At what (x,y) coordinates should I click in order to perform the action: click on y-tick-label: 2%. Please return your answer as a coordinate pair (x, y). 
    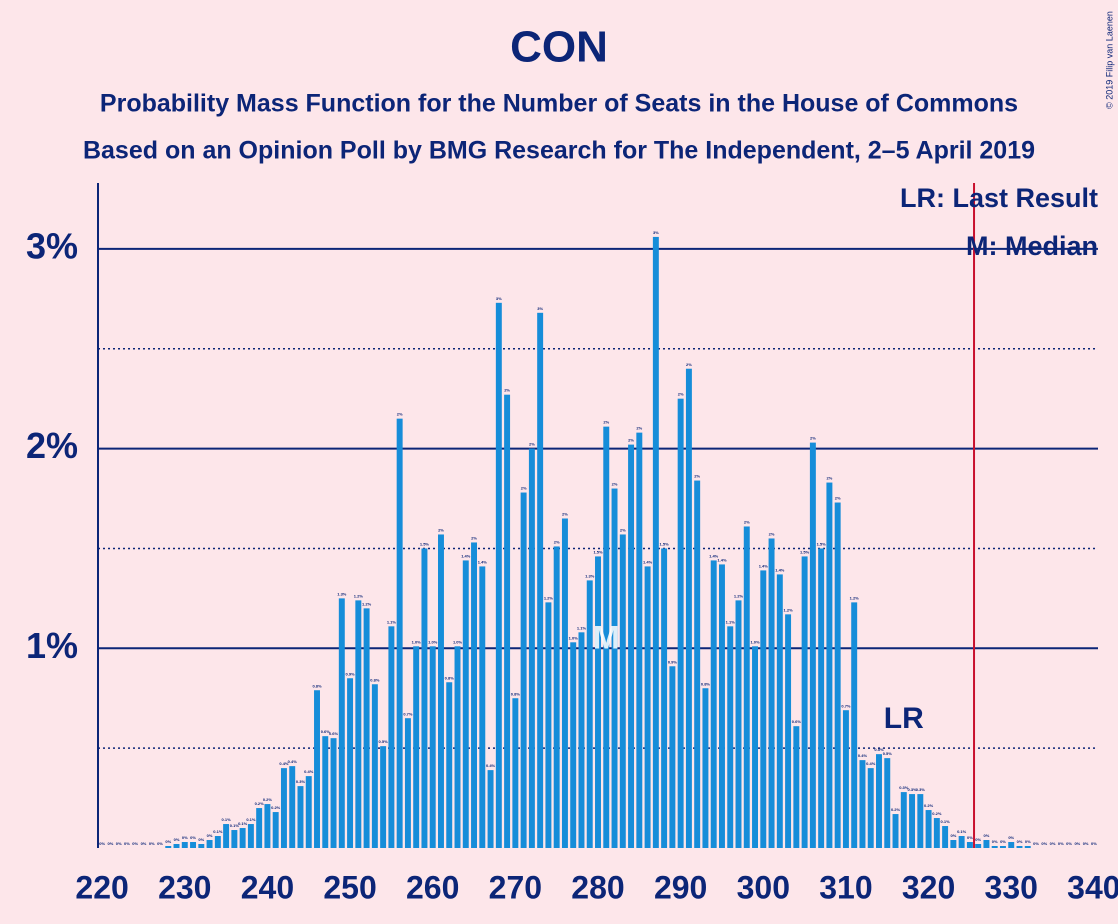
    Looking at the image, I should click on (52, 445).